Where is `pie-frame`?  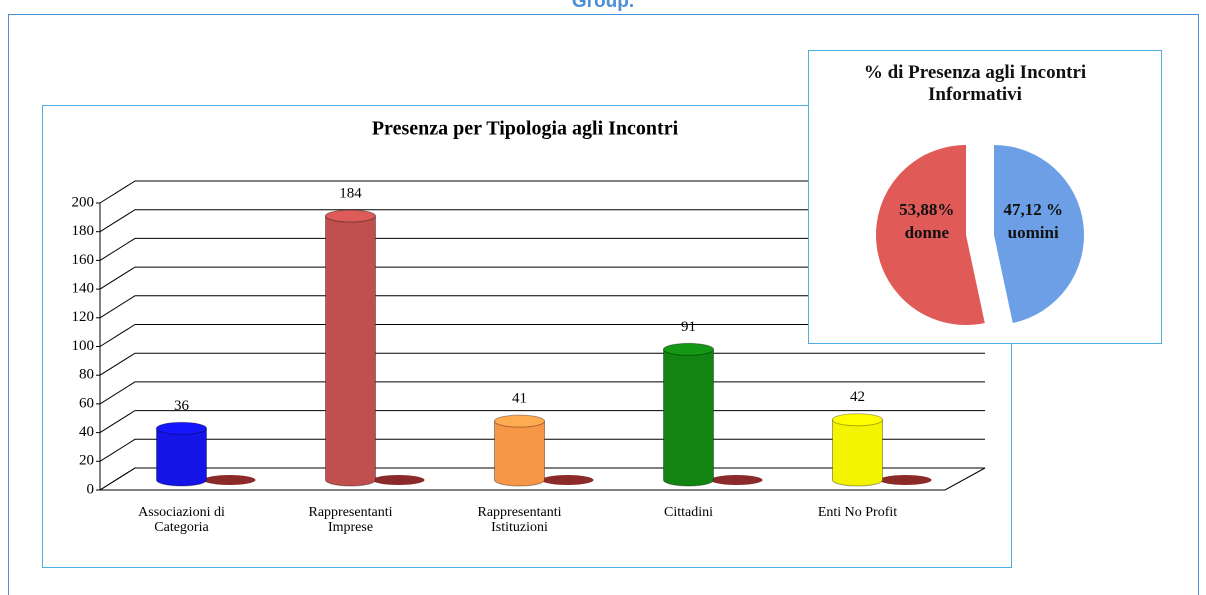
pie-frame is located at coordinates (985, 197).